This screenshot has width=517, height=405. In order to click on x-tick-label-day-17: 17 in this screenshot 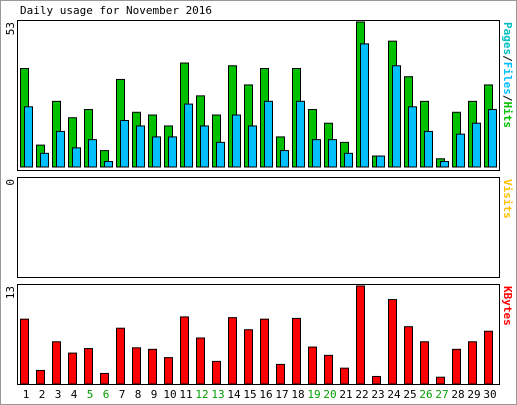, I will do `click(281, 394)`.